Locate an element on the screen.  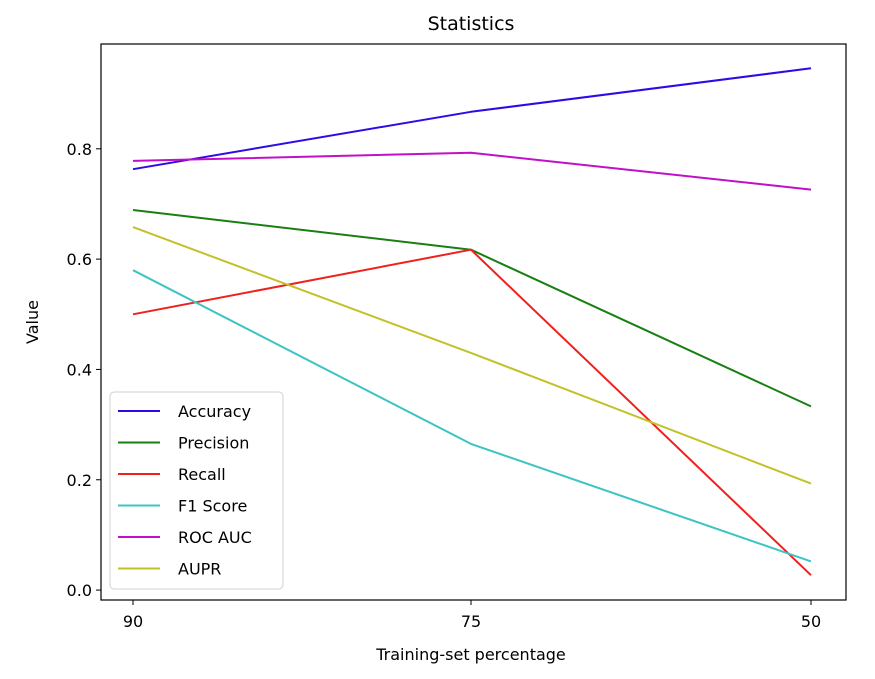
legend-label: ROC AUC is located at coordinates (215, 537).